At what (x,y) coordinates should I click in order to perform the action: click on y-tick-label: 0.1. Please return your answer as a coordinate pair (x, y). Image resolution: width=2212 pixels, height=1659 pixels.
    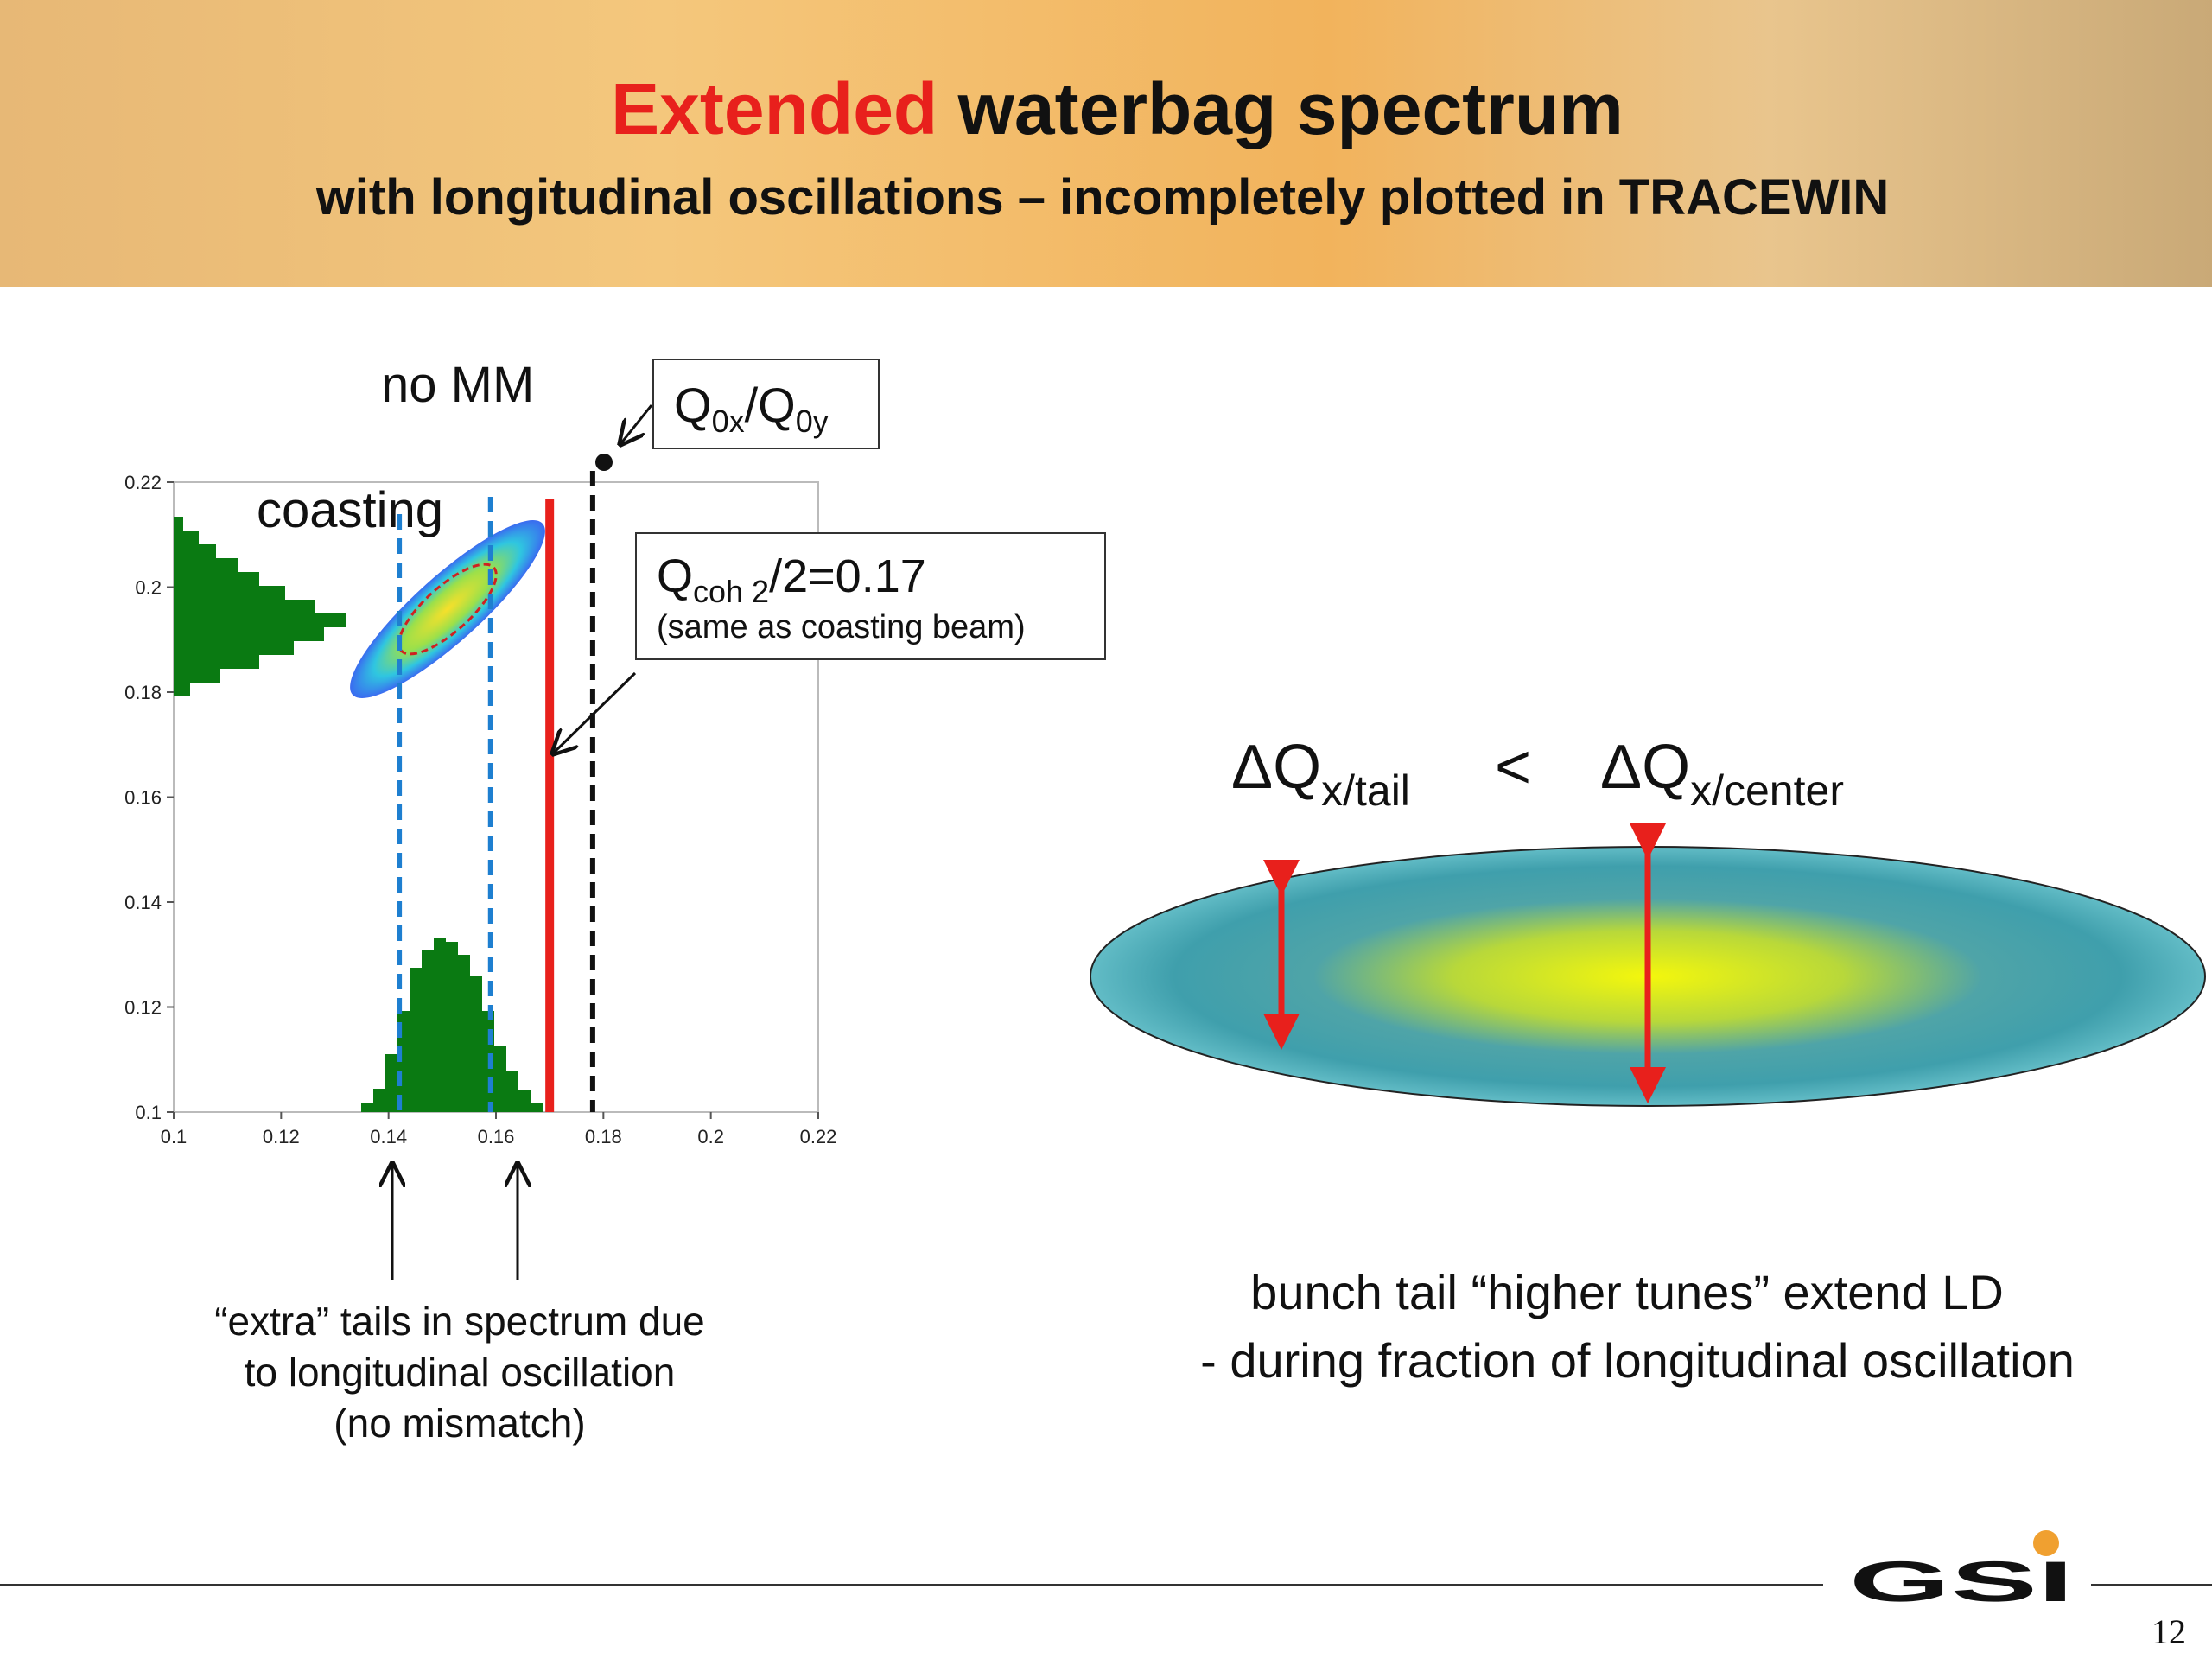
    Looking at the image, I should click on (148, 1112).